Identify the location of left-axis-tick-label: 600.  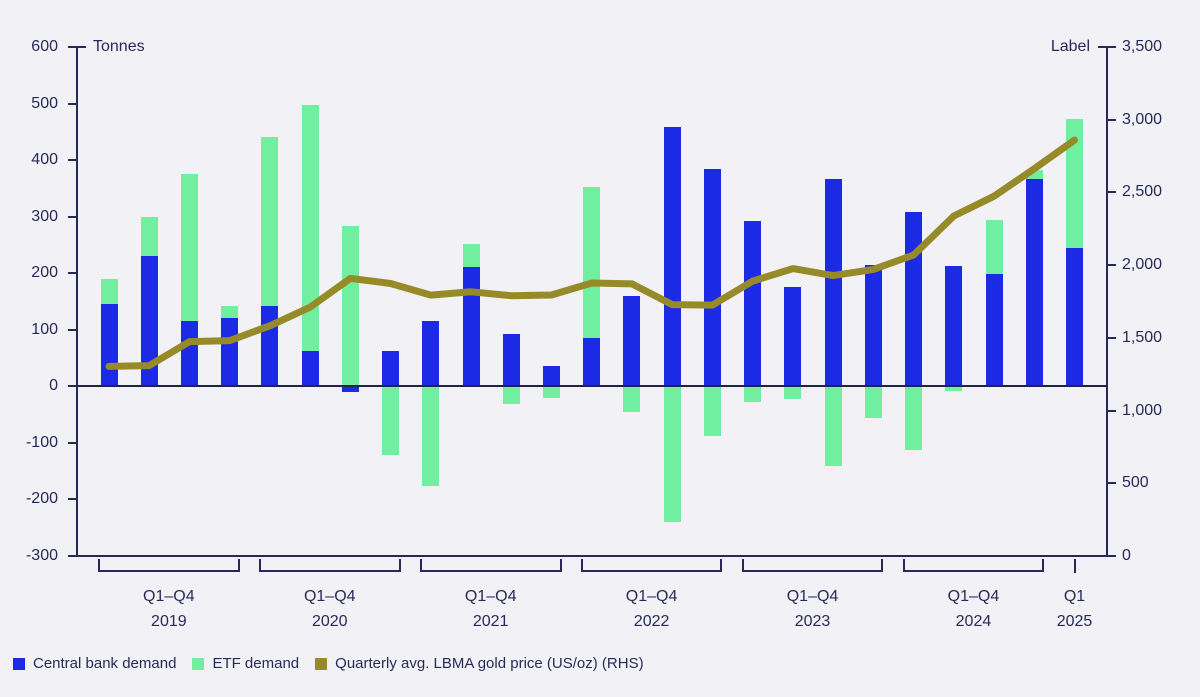
(44, 46).